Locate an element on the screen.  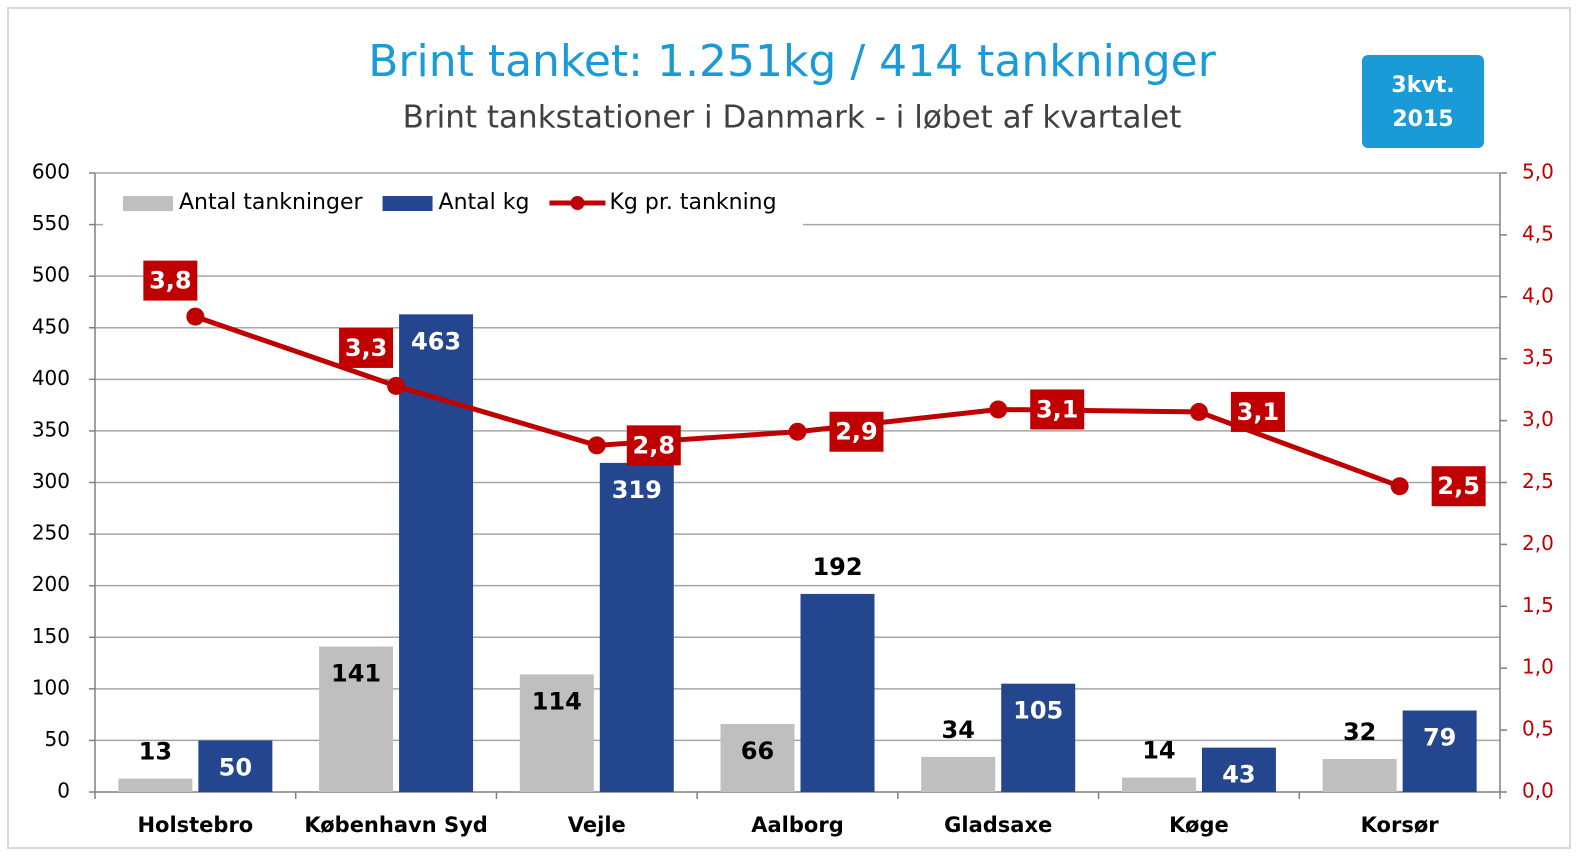
data-label: 32 is located at coordinates (1359, 732).